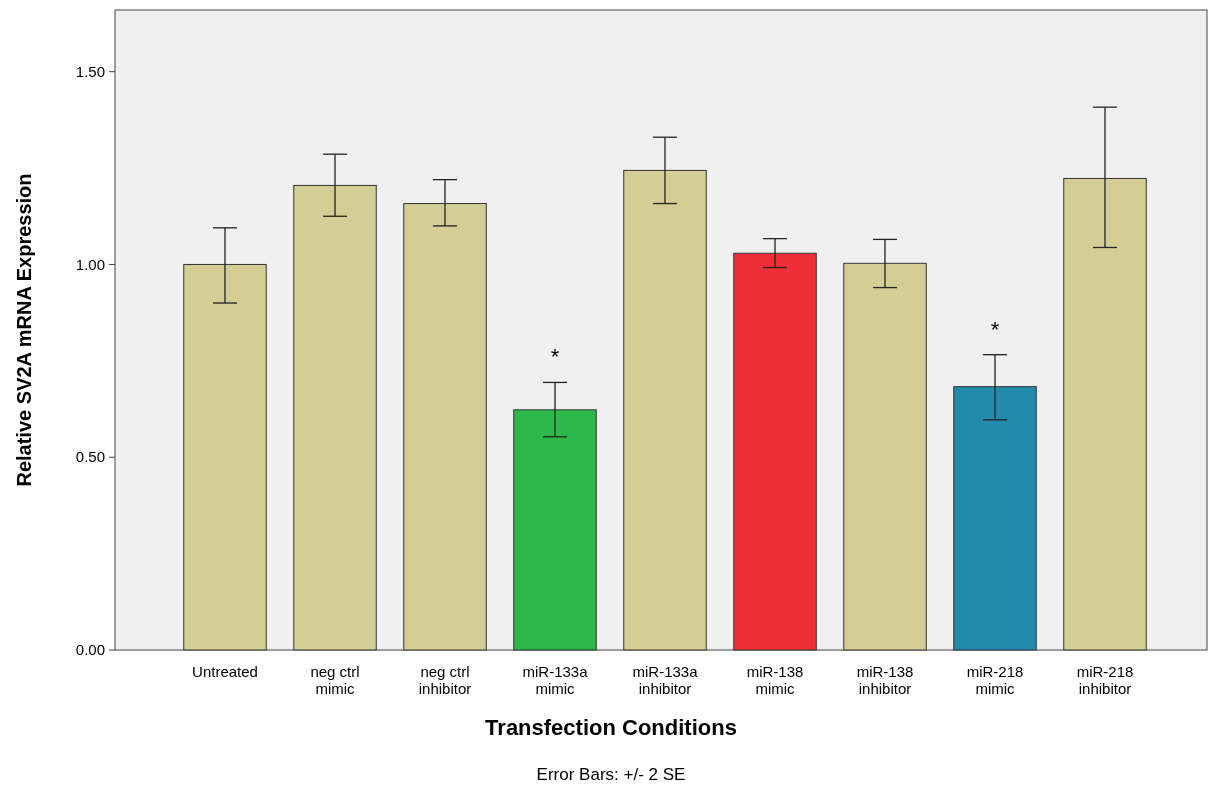 The image size is (1217, 789). What do you see at coordinates (611, 774) in the screenshot?
I see `text: Error Bars: +/- 2 SE` at bounding box center [611, 774].